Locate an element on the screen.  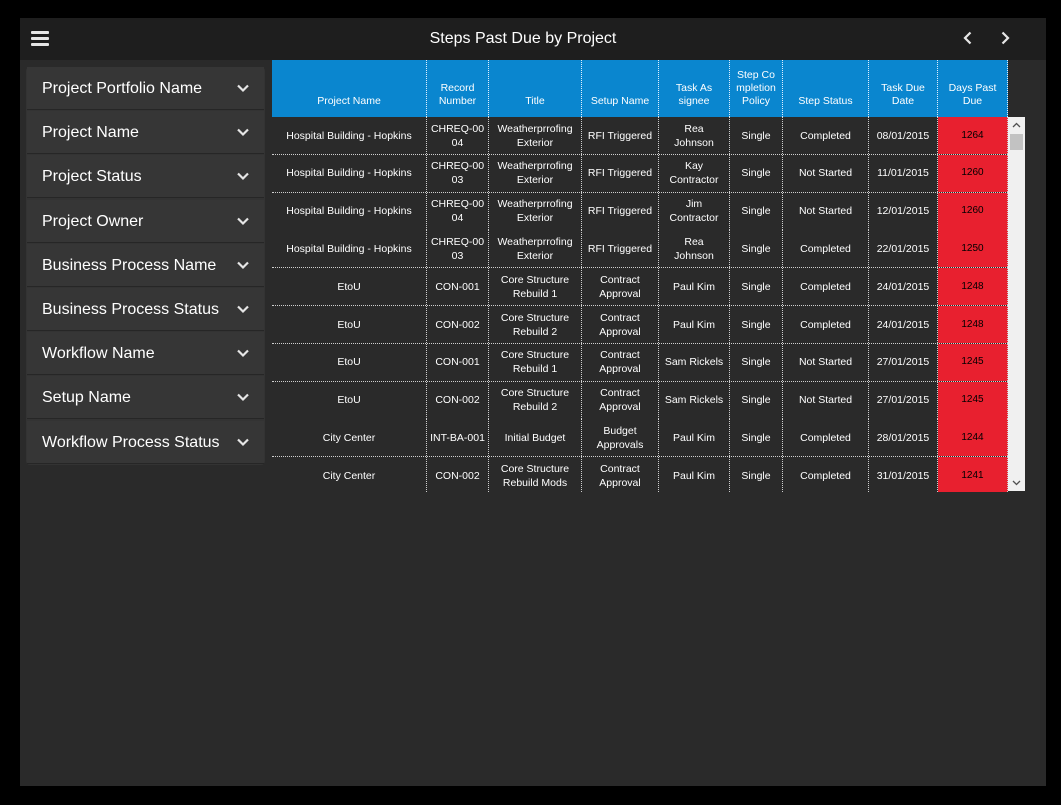
cell-value: 28/01/2015 is located at coordinates (903, 437).